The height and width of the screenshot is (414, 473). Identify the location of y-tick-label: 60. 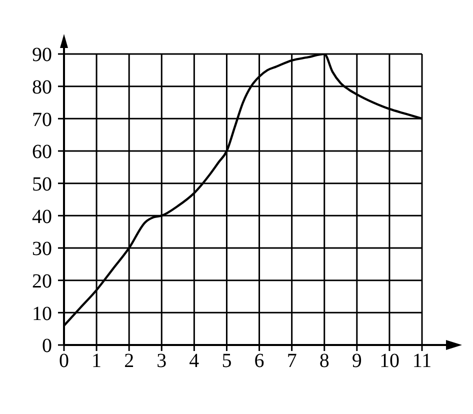
(42, 152).